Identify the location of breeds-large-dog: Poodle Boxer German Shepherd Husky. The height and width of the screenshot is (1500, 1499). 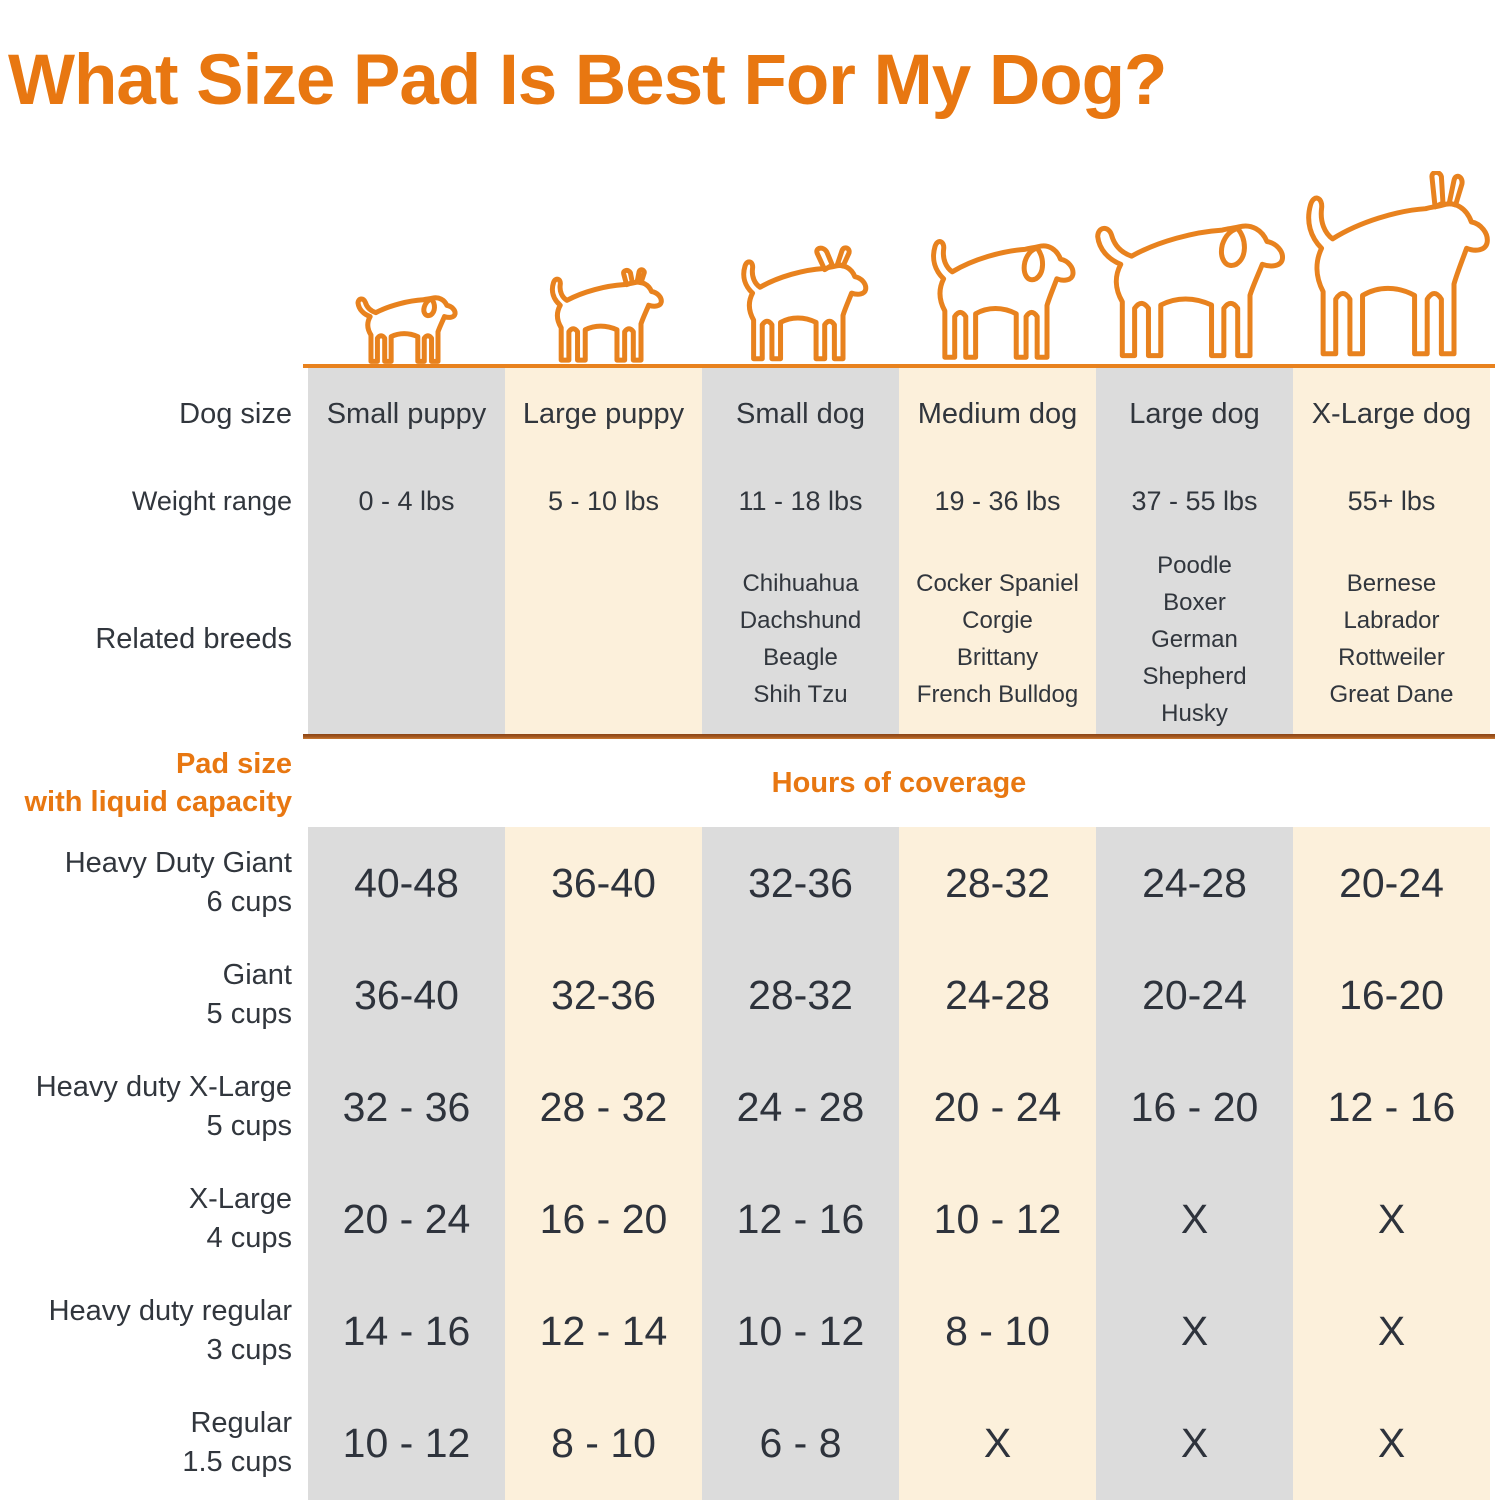
(1194, 639).